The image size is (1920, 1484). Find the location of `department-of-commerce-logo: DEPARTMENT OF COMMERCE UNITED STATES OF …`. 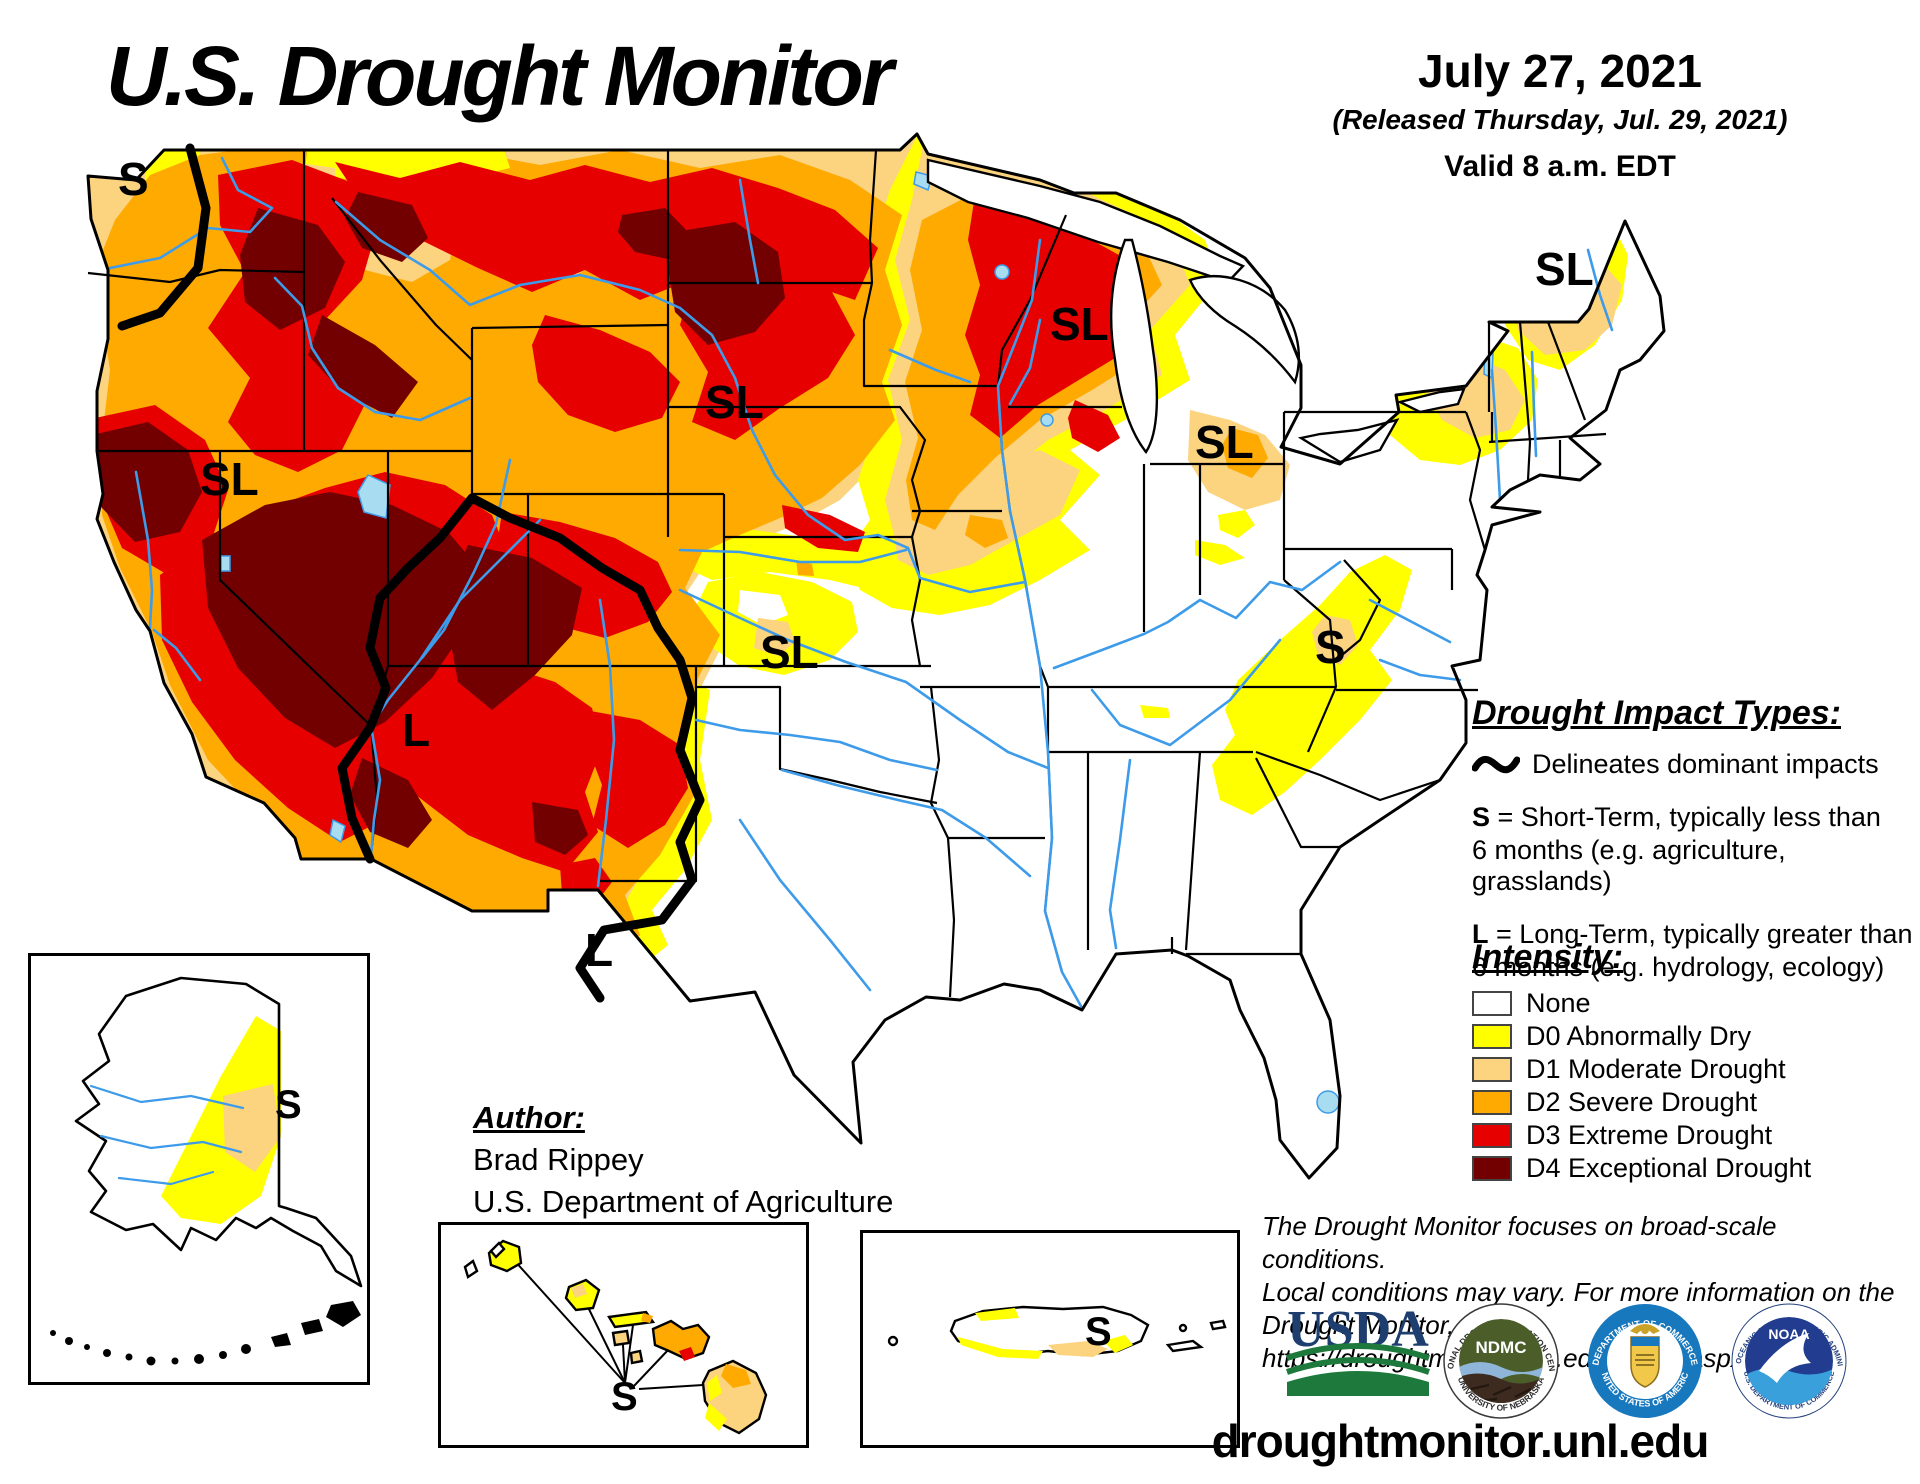

department-of-commerce-logo: DEPARTMENT OF COMMERCE UNITED STATES OF … is located at coordinates (1645, 1361).